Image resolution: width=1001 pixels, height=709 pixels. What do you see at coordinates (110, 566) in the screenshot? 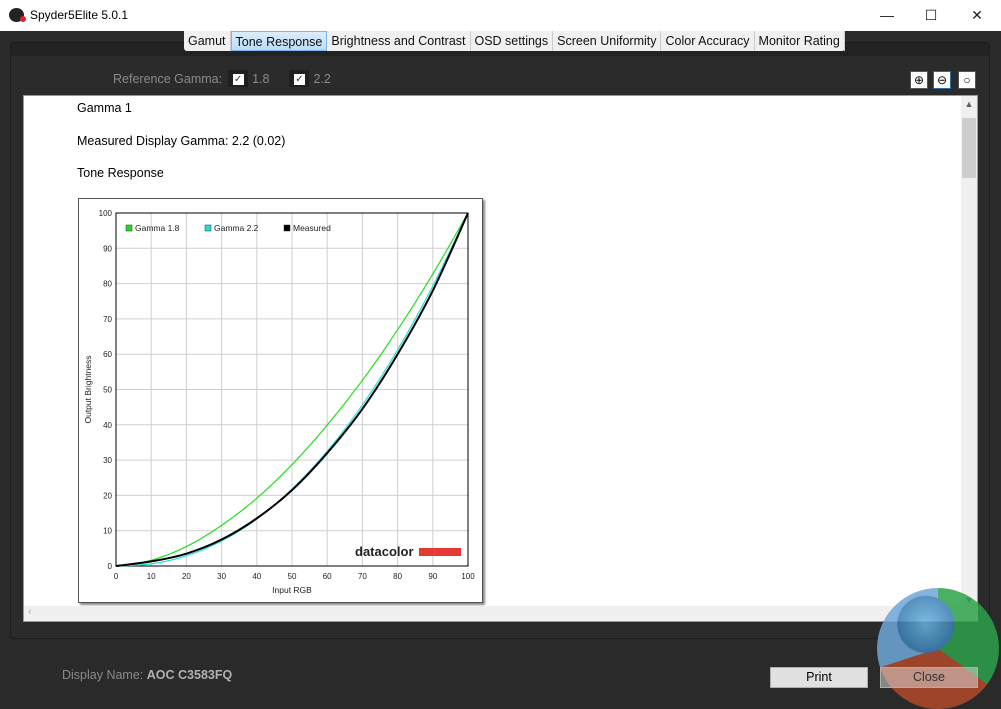
I see `y-tick-label: 0` at bounding box center [110, 566].